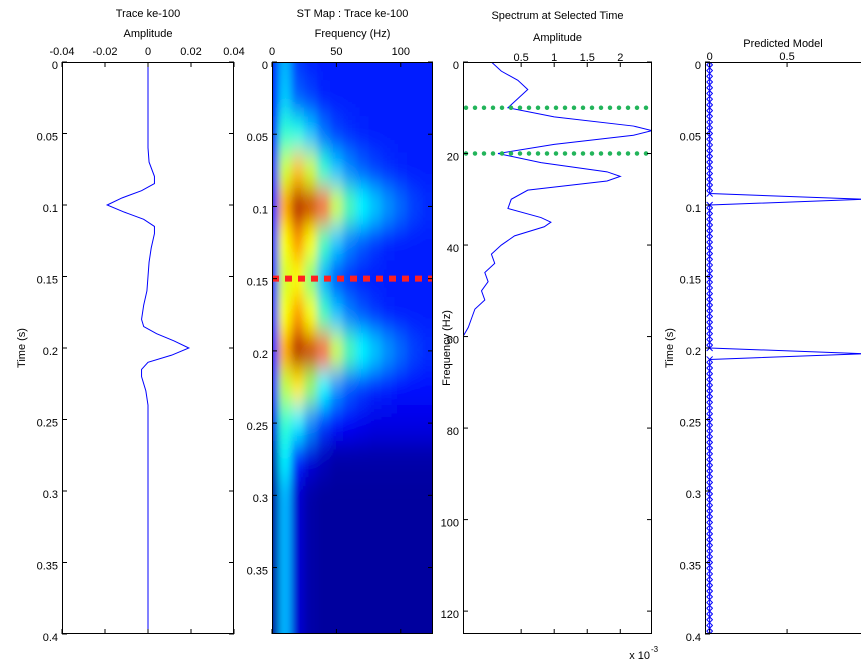 Image resolution: width=861 pixels, height=662 pixels. Describe the element at coordinates (148, 34) in the screenshot. I see `x-axis-label: Amplitude` at that location.